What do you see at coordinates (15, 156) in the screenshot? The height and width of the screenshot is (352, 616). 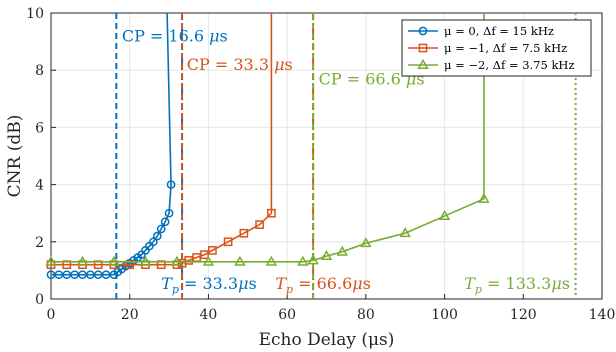 I see `y-axis-label: CNR (dB)` at bounding box center [15, 156].